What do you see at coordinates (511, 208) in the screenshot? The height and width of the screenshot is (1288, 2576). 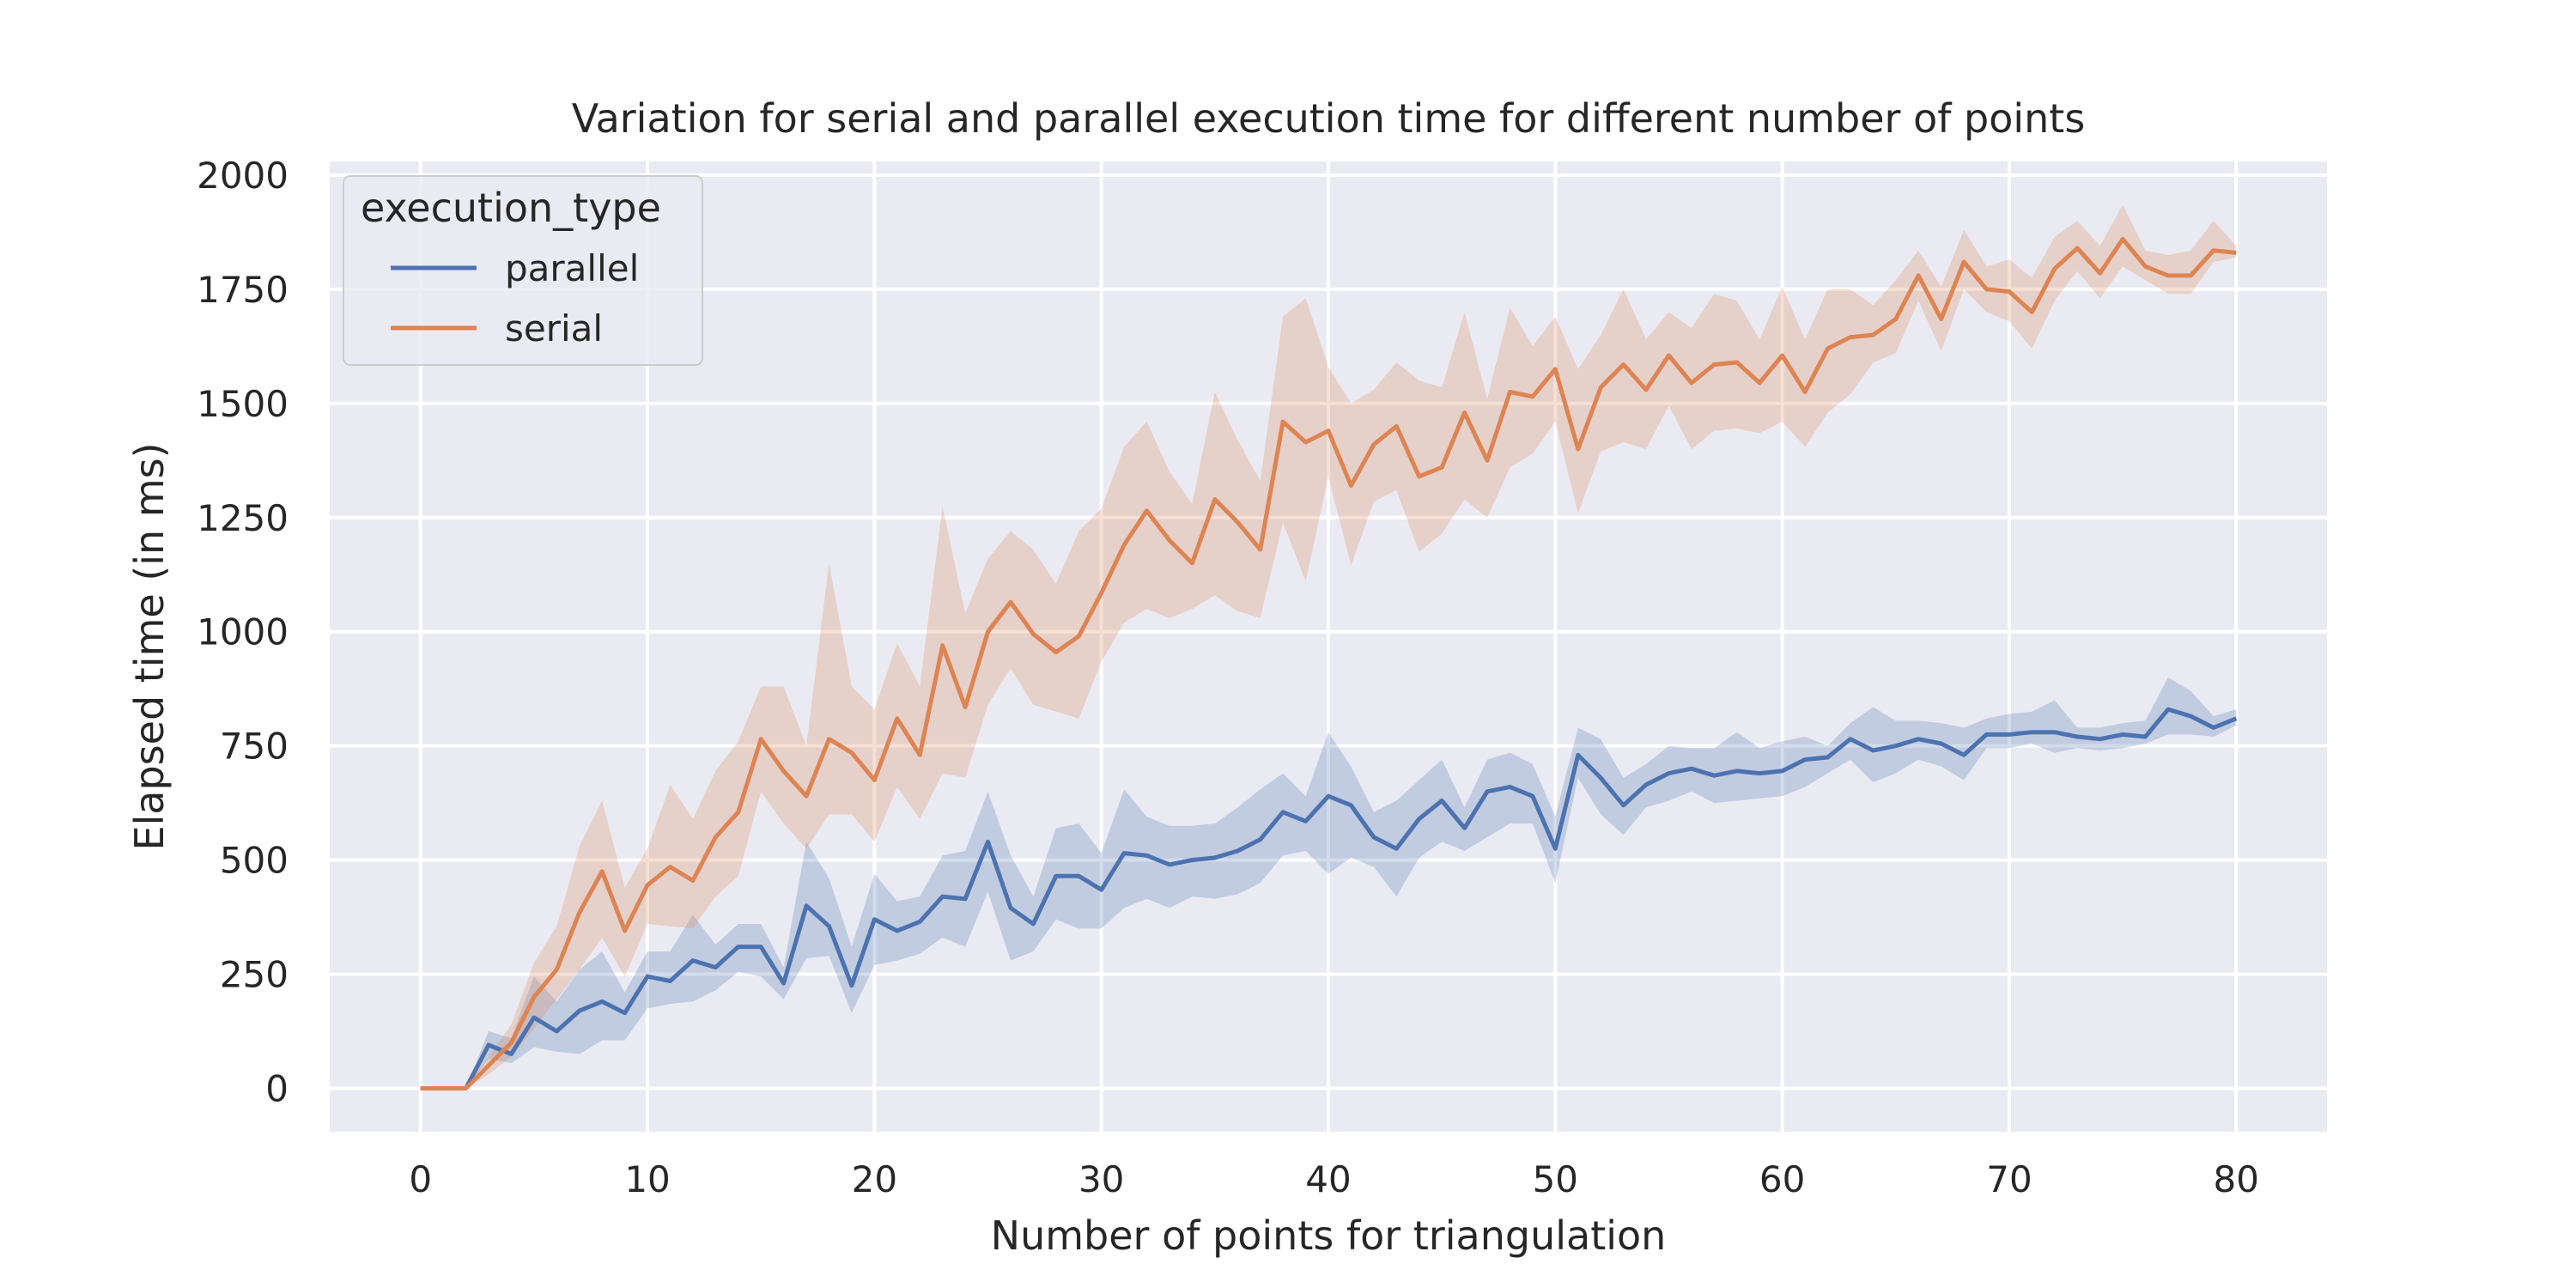 I see `legend-title: execution_type` at bounding box center [511, 208].